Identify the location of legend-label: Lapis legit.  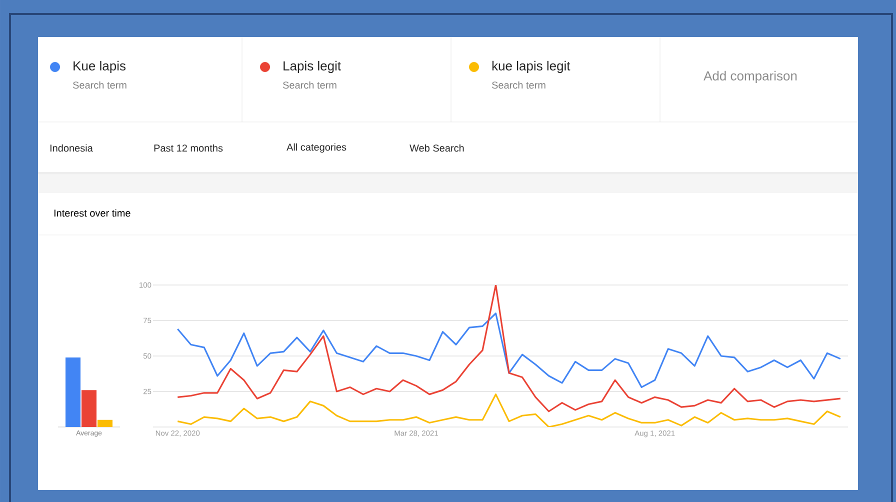
(312, 67).